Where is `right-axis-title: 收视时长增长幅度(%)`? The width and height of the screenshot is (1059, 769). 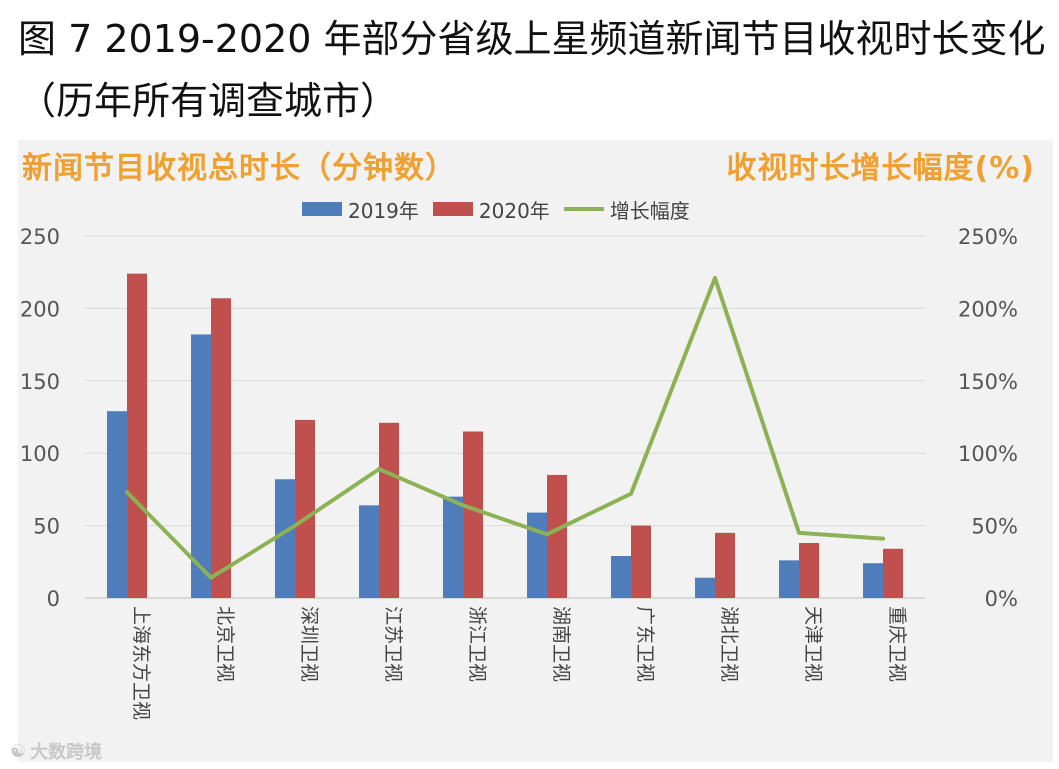
right-axis-title: 收视时长增长幅度(%) is located at coordinates (880, 168).